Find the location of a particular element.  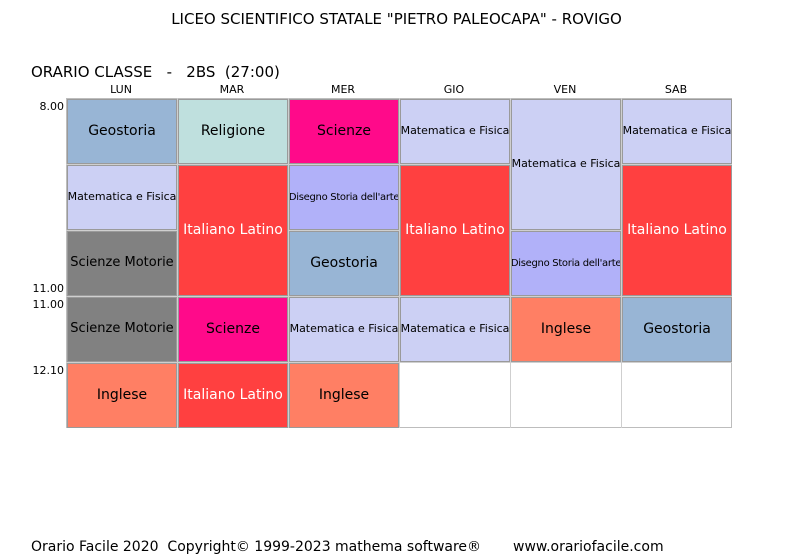

website-link: www.orariofacile.com is located at coordinates (588, 547).